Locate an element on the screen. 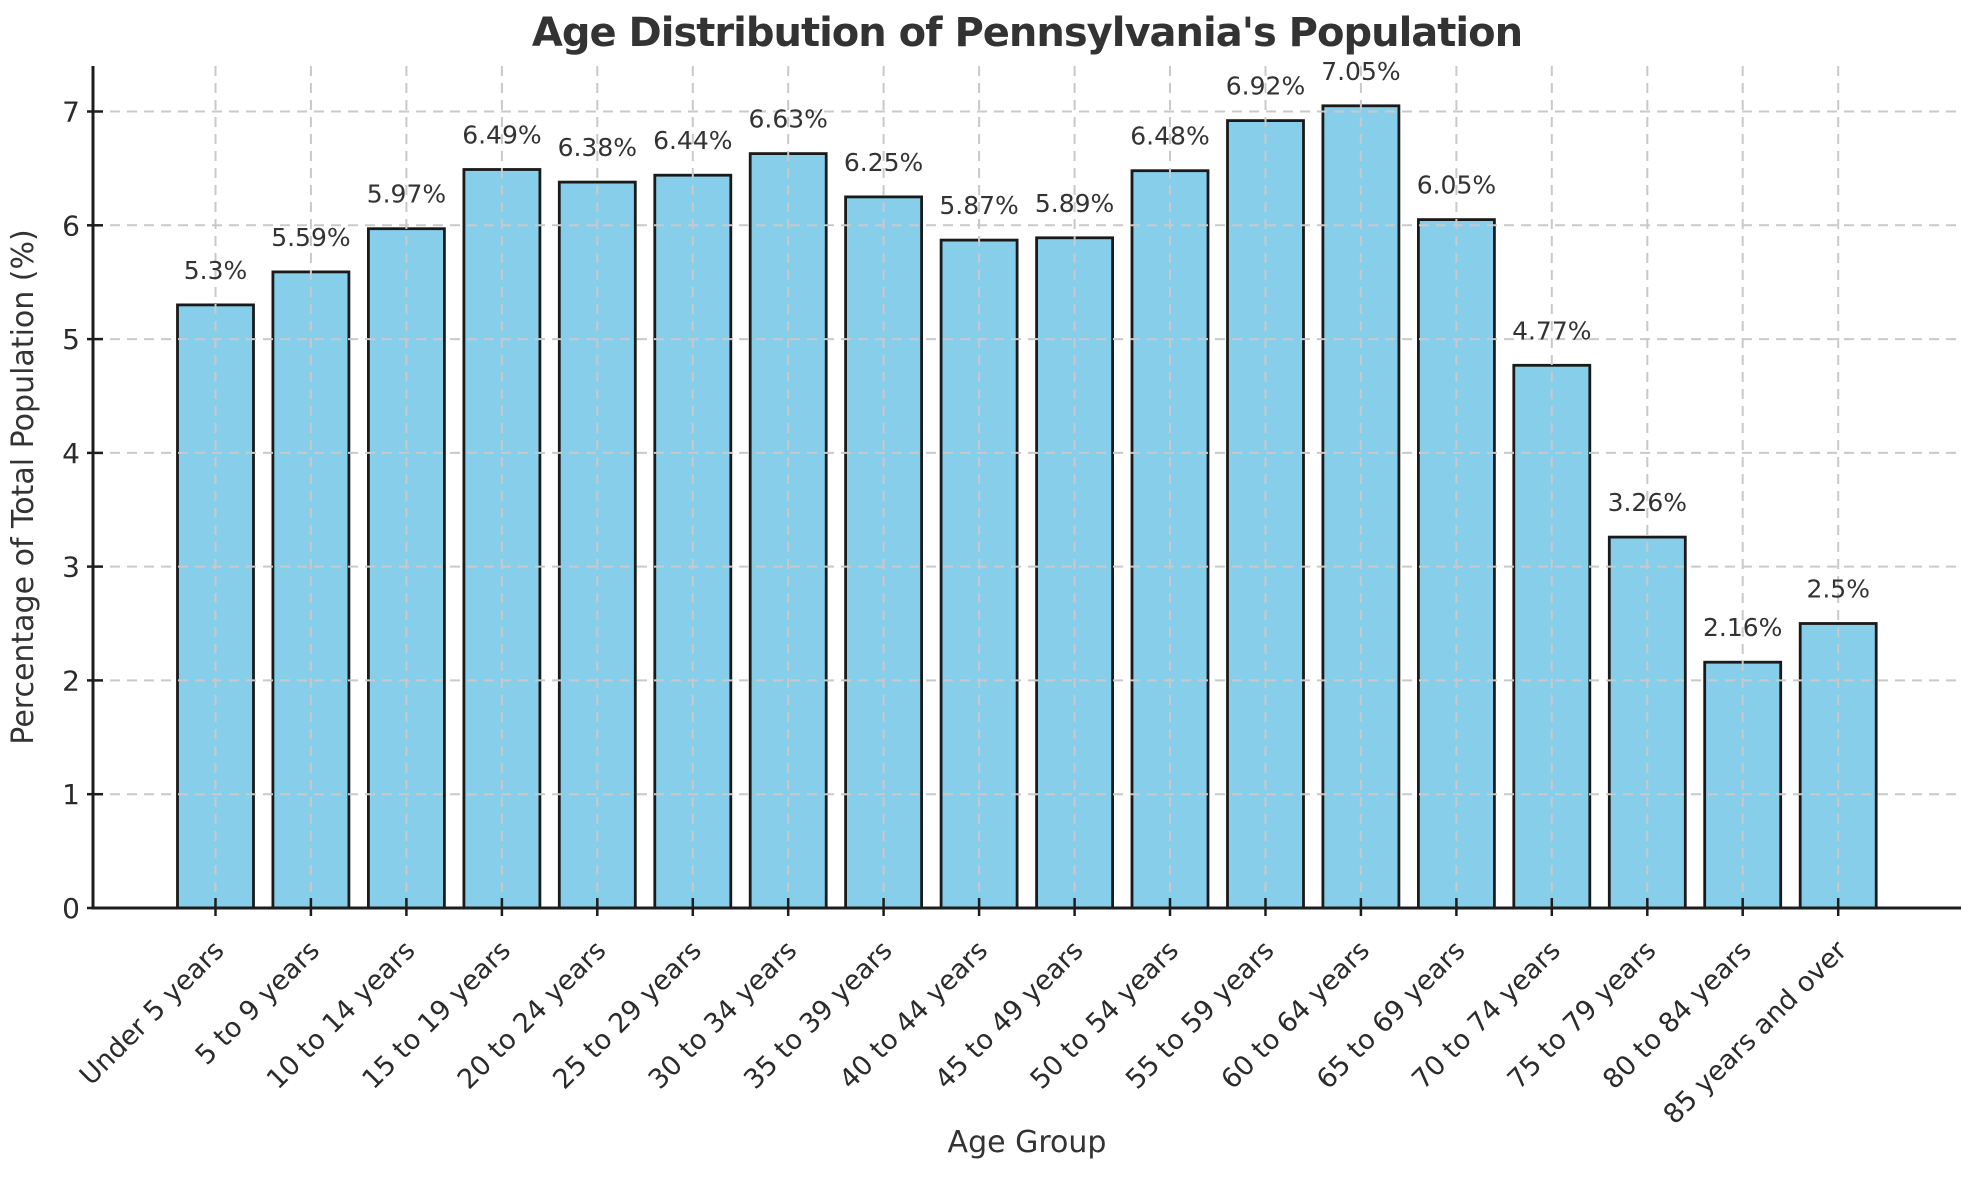 Image resolution: width=1979 pixels, height=1180 pixels. y-axis-title: Percentage of Total Population (%) is located at coordinates (23, 486).